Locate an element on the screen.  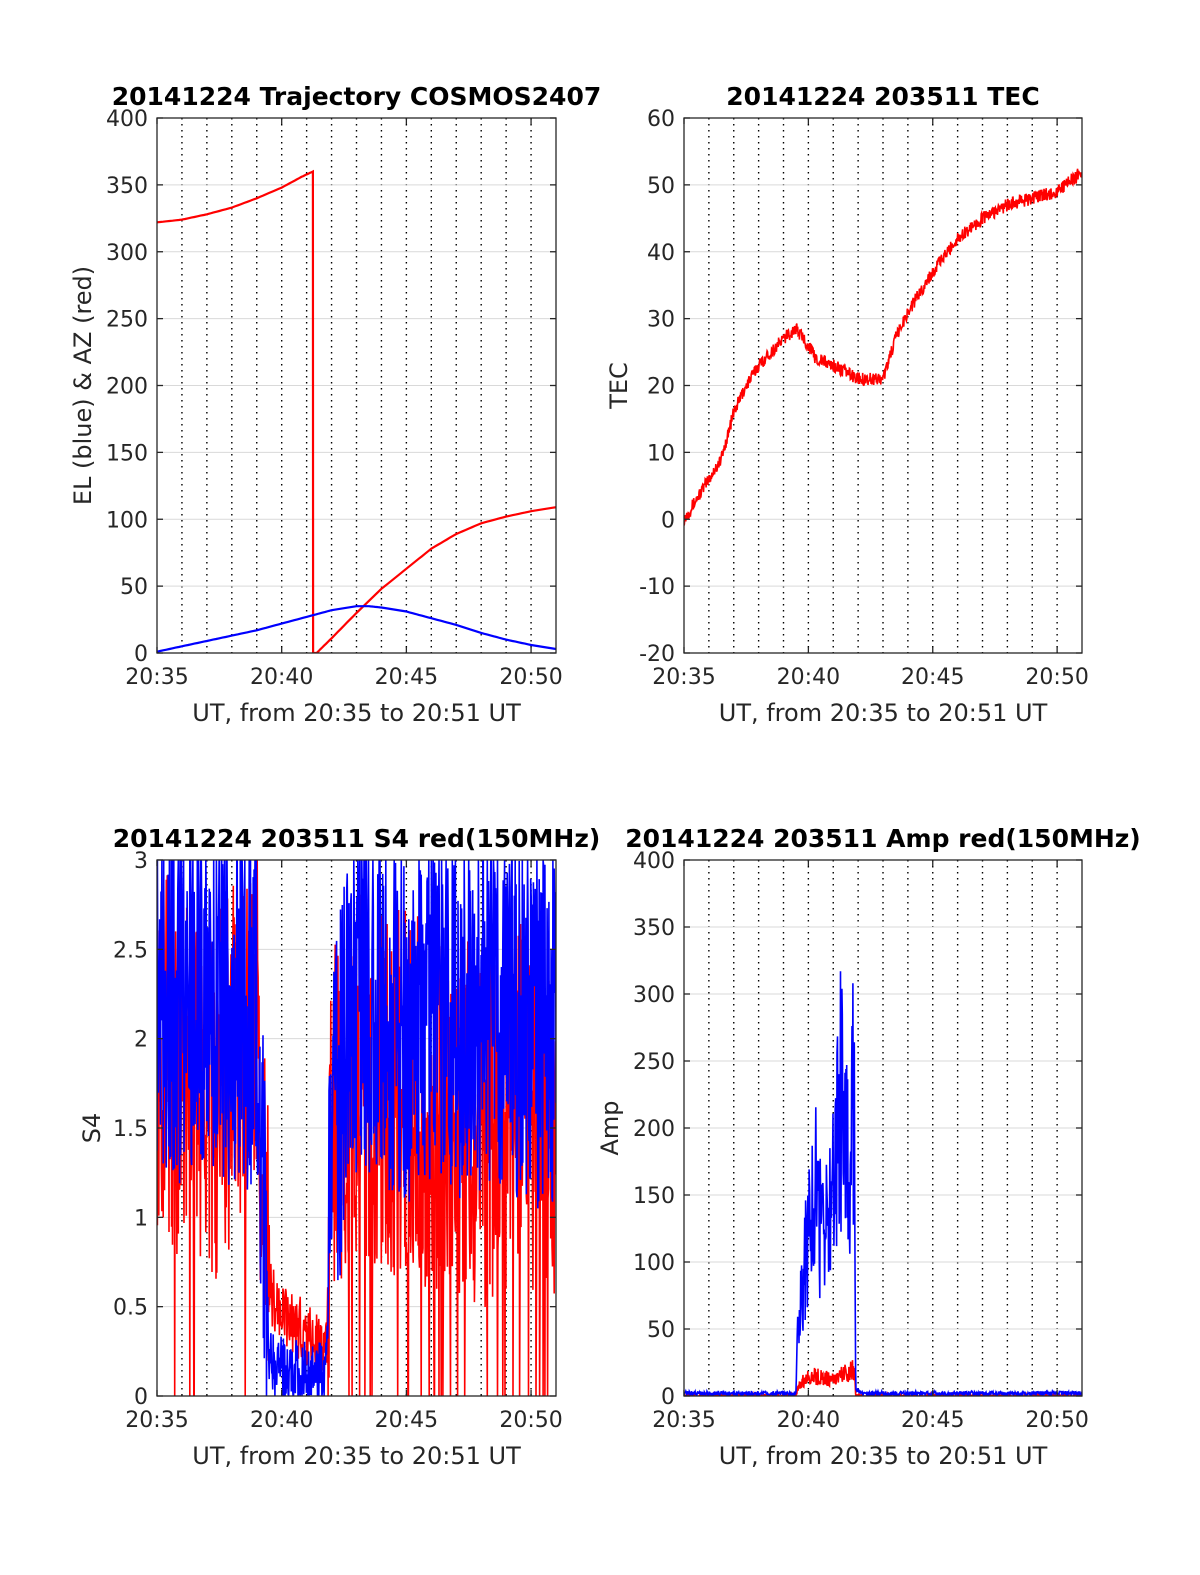
chart-title: 20141224 203511 TEC is located at coordinates (882, 96).